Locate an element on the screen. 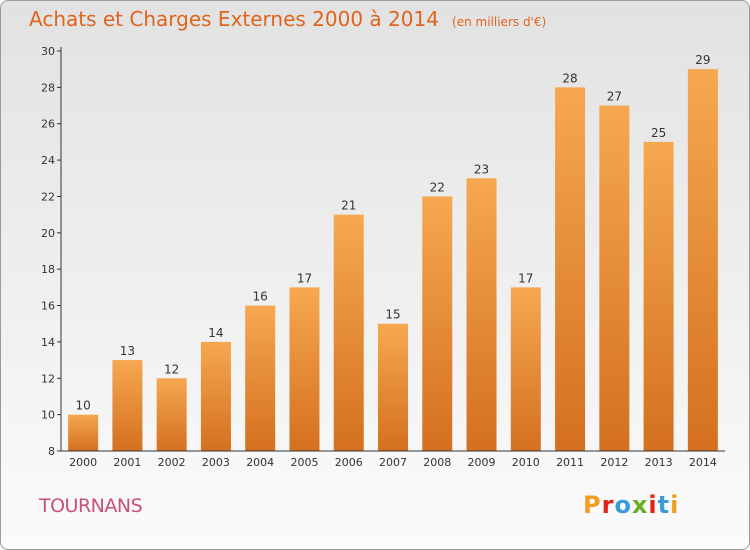  value-label-2002: 12 is located at coordinates (171, 369).